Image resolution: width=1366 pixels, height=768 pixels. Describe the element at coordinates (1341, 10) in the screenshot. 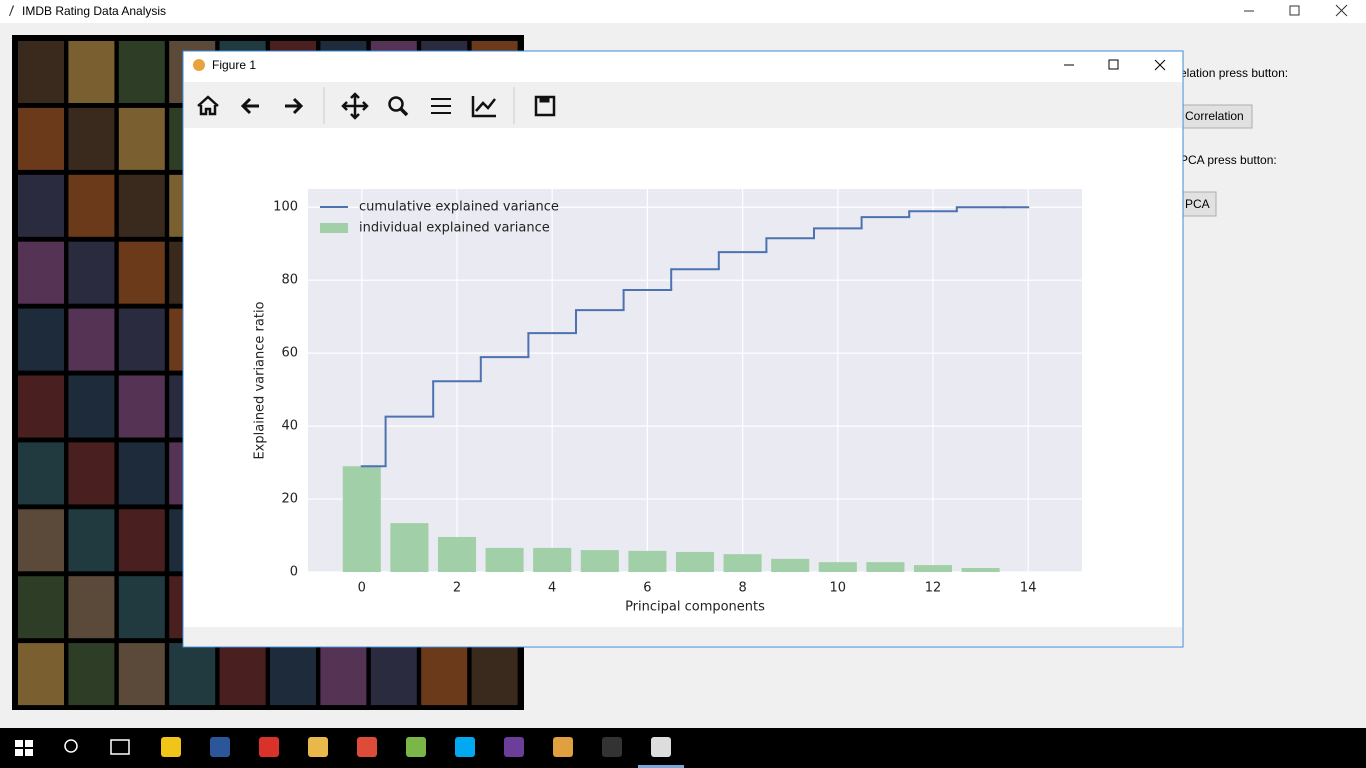

I see `close-button` at that location.